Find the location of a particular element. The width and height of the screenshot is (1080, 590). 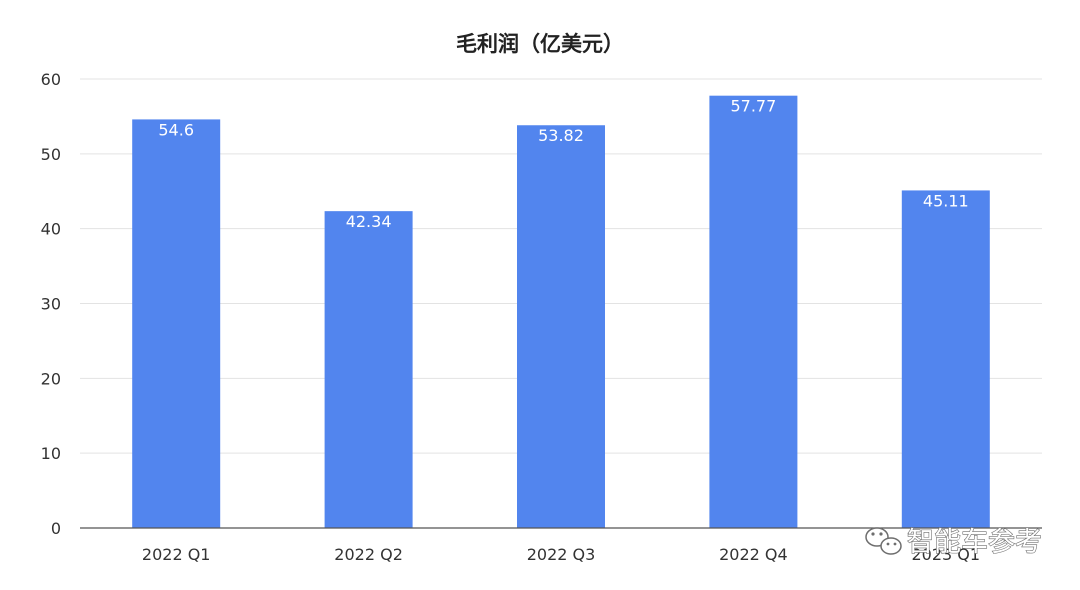

x-axis-ticks: 2022 Q1 2022 Q2 2022 Q3 2022 Q4 2023 Q1 is located at coordinates (561, 554).